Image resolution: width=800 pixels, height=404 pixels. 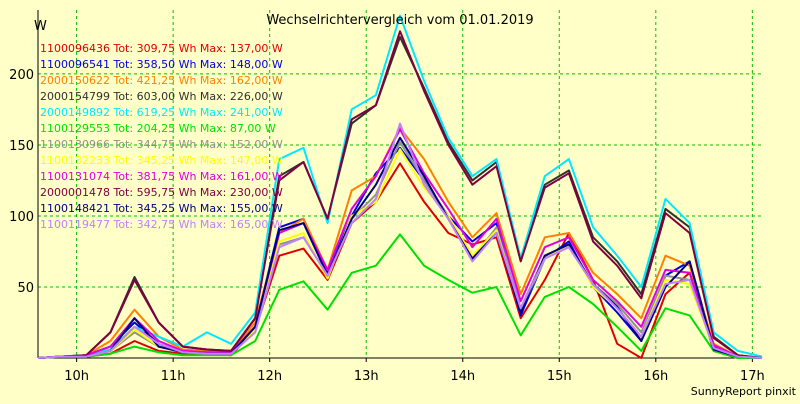 I want to click on x-tick-label: 16h, so click(x=655, y=376).